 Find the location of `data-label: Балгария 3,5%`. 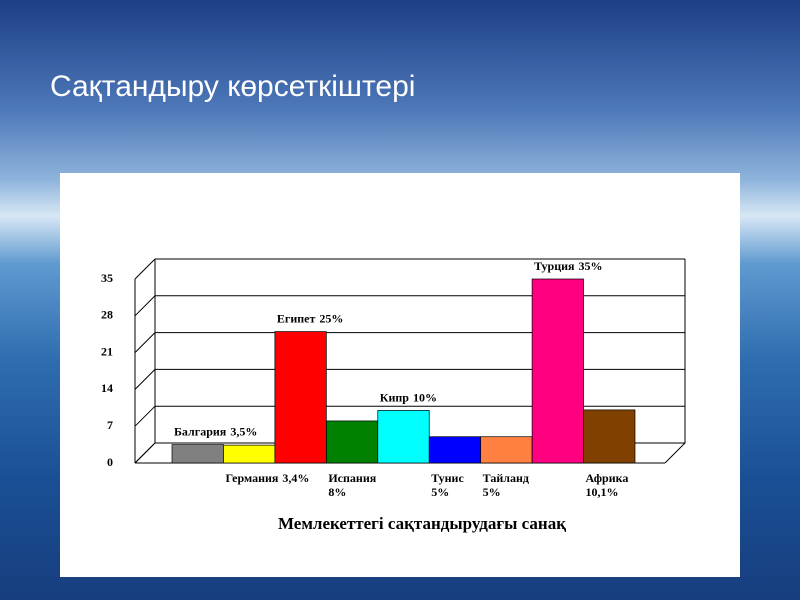

data-label: Балгария 3,5% is located at coordinates (215, 431).